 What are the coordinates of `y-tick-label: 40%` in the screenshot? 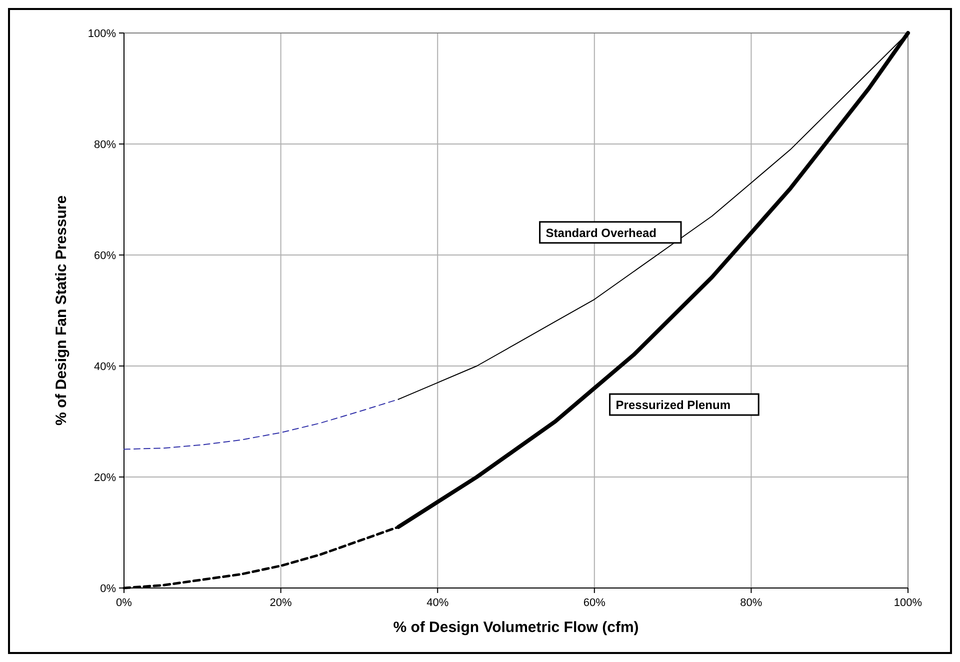 It's located at (105, 367).